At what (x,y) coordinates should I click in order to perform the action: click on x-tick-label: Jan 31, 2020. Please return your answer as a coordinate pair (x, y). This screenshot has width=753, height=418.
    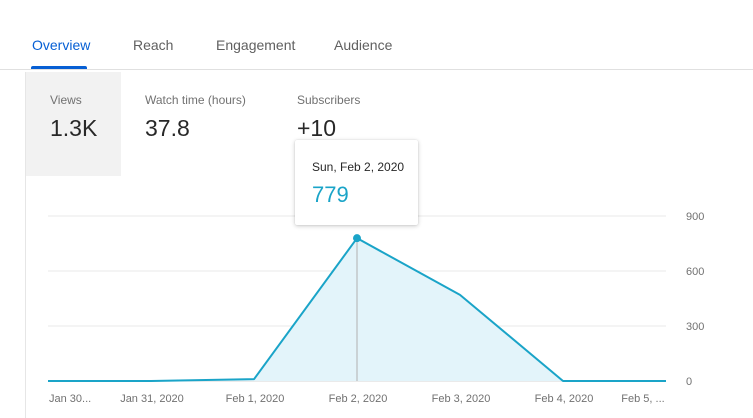
    Looking at the image, I should click on (152, 399).